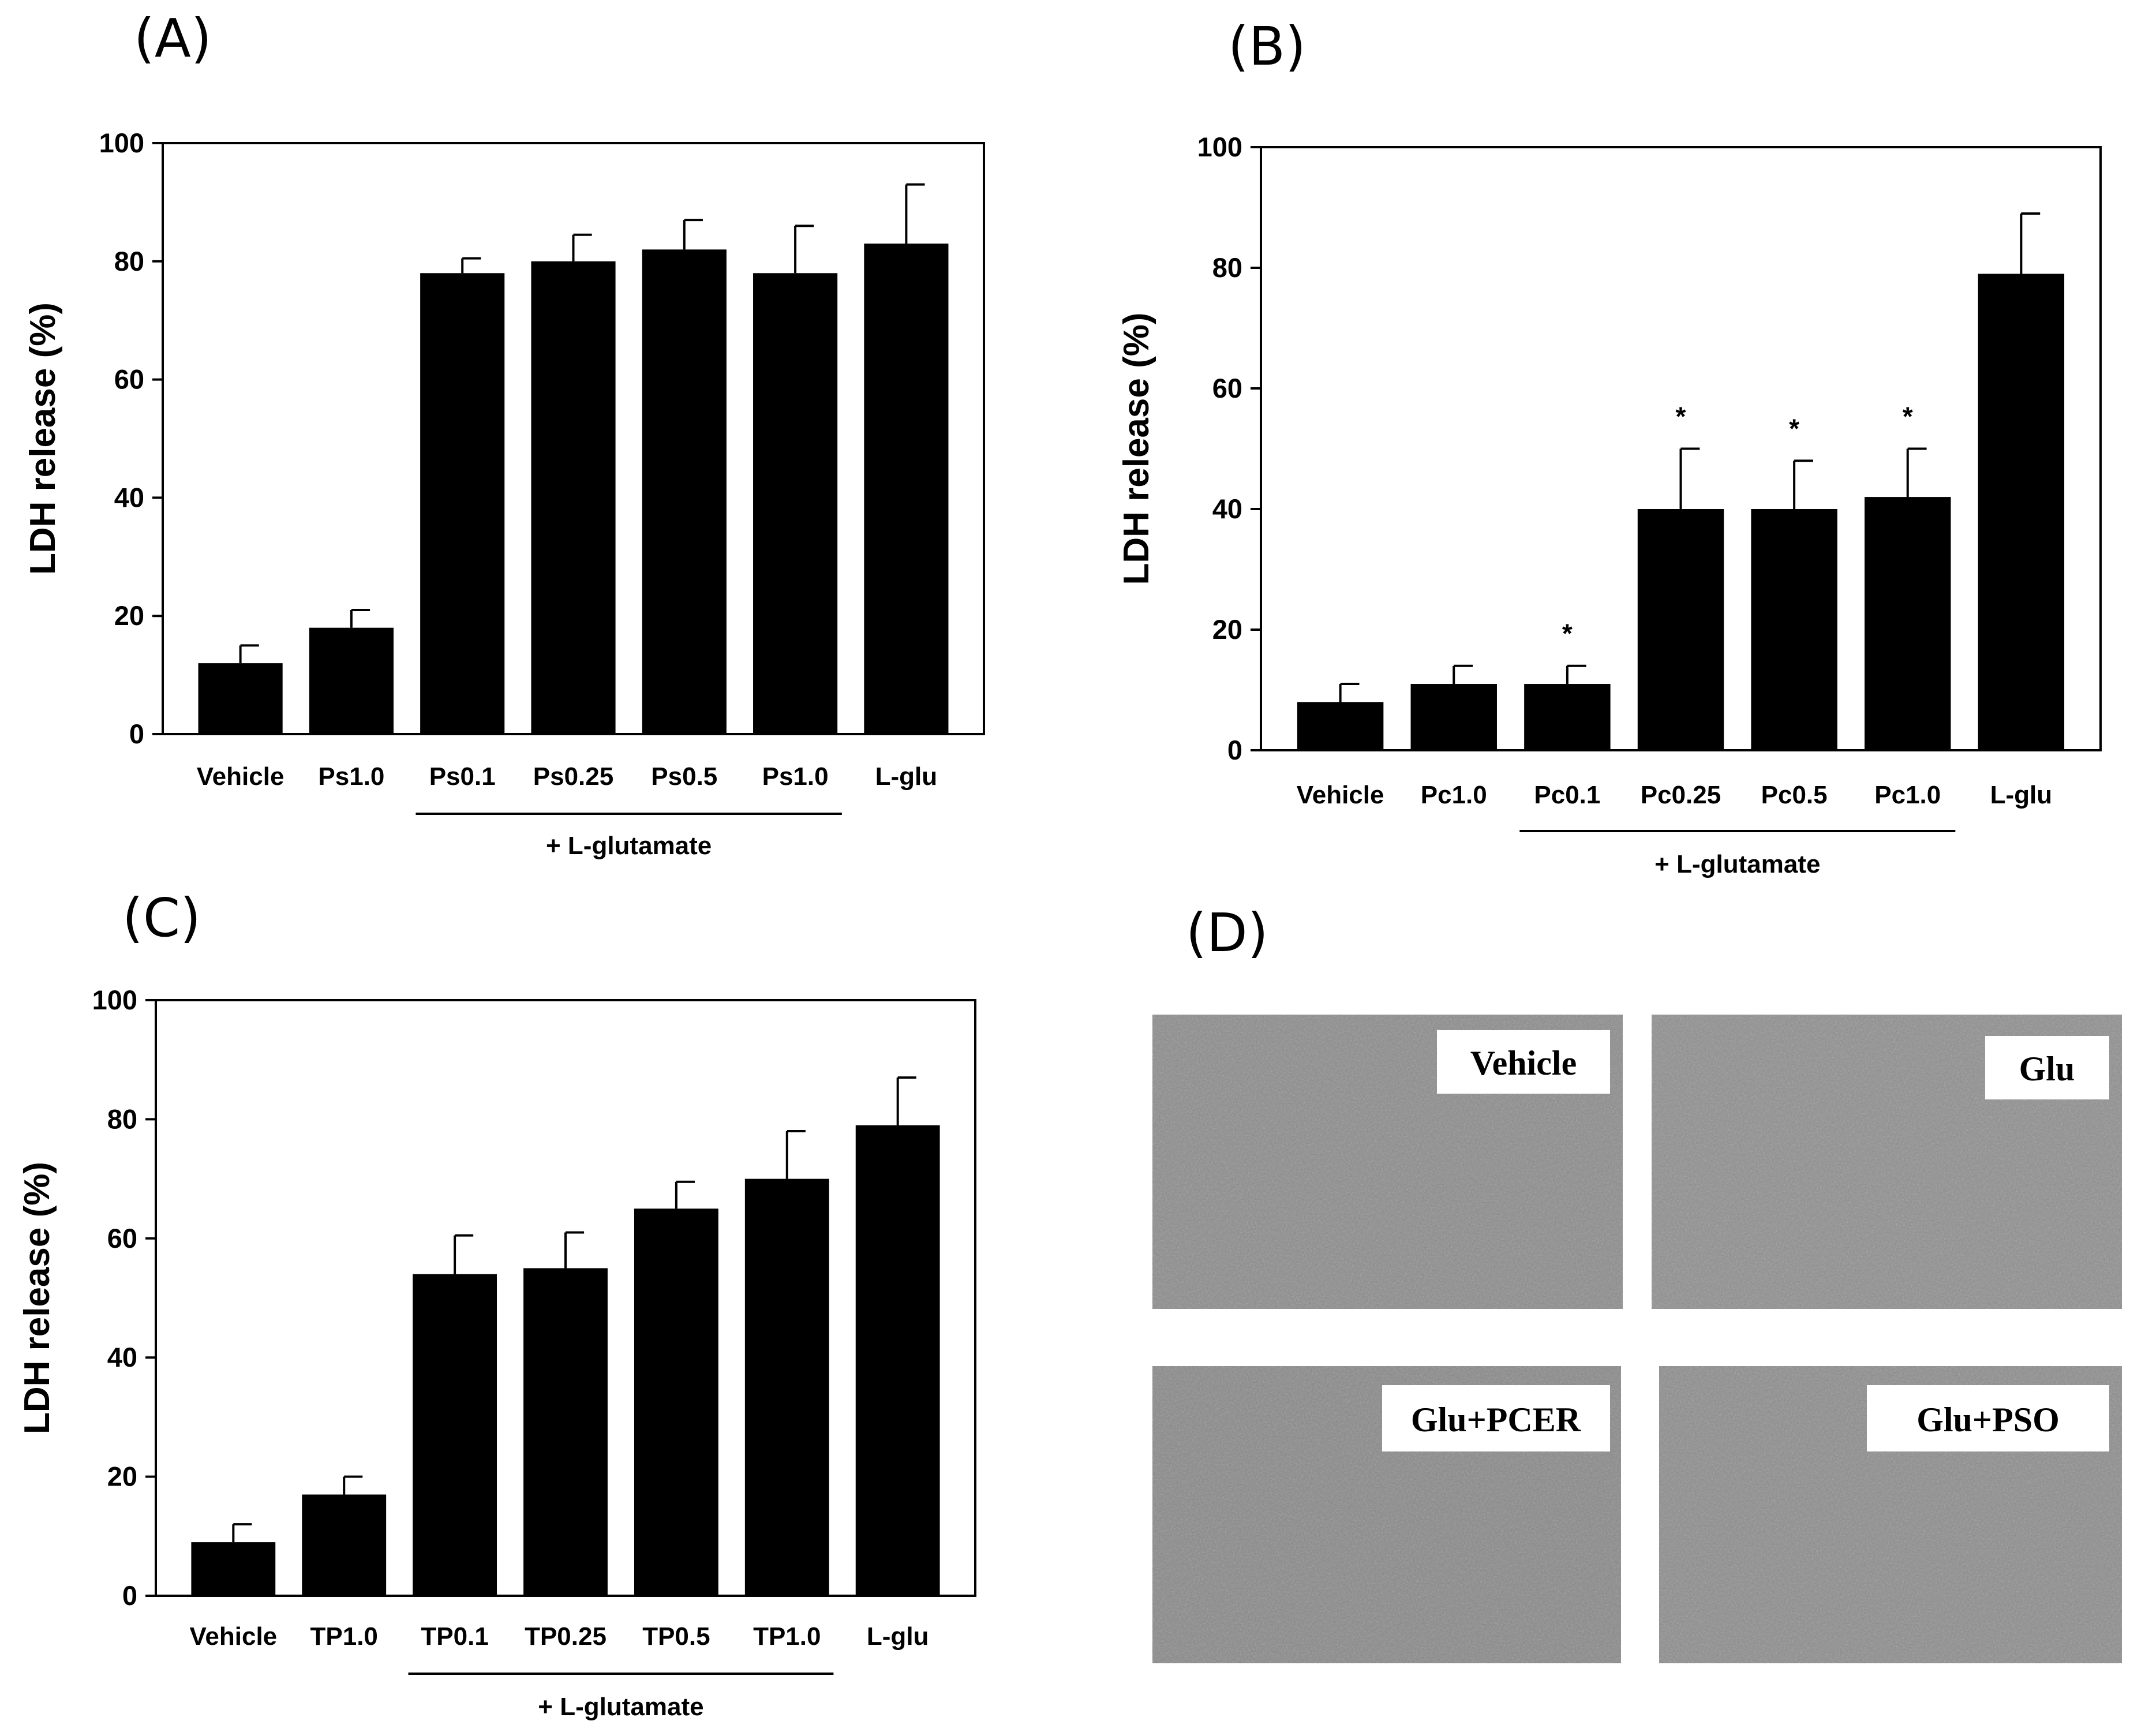  Describe the element at coordinates (462, 777) in the screenshot. I see `category-label: Ps0.1` at that location.